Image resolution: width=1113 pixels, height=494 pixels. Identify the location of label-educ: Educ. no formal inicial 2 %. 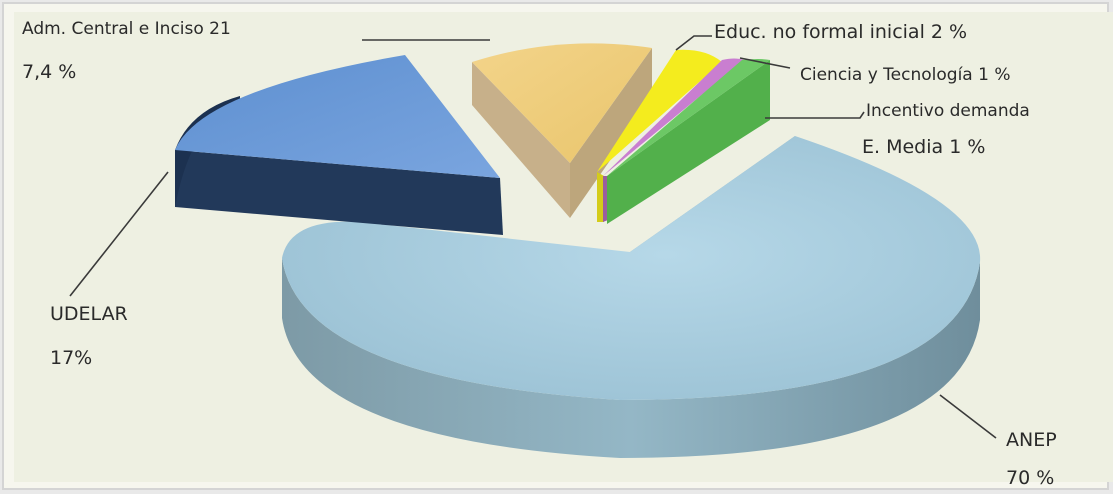
(840, 32).